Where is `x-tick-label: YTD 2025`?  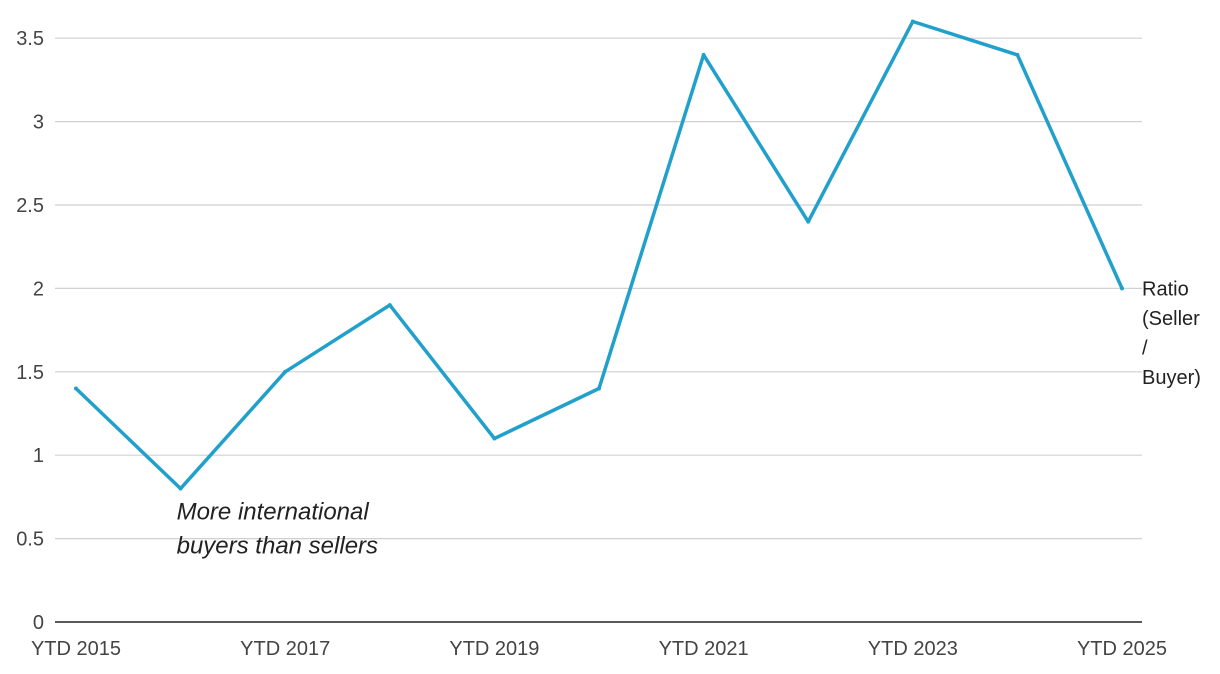 x-tick-label: YTD 2025 is located at coordinates (1122, 649).